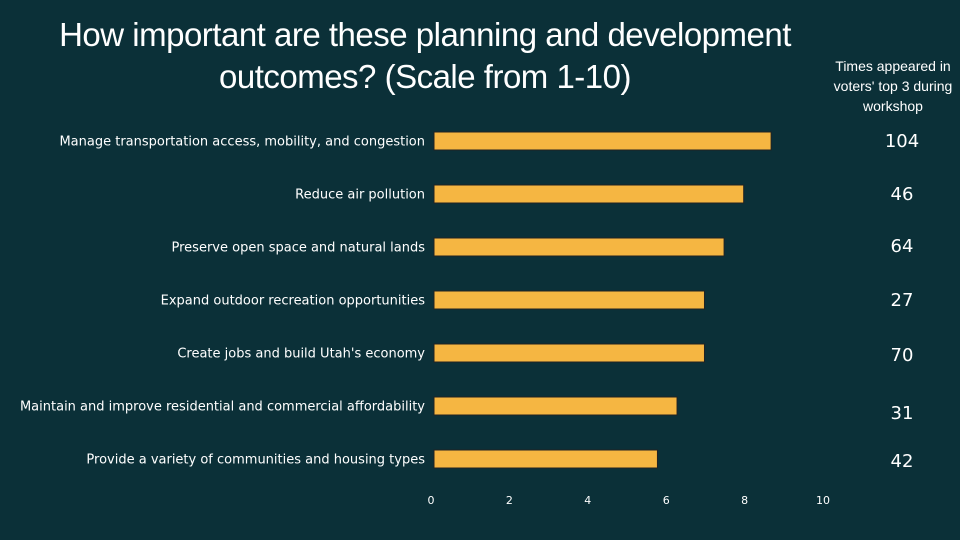 This screenshot has width=960, height=540. Describe the element at coordinates (299, 248) in the screenshot. I see `category-label: Preserve open space and natural lands` at that location.